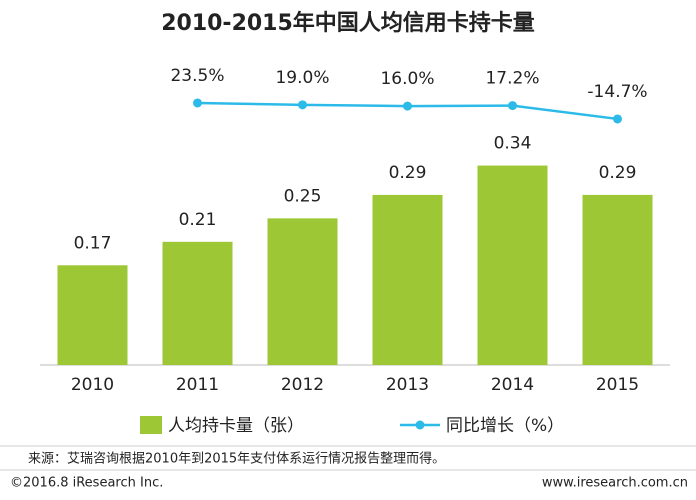 This screenshot has width=696, height=500. I want to click on growth-value-label: 19.0%, so click(302, 78).